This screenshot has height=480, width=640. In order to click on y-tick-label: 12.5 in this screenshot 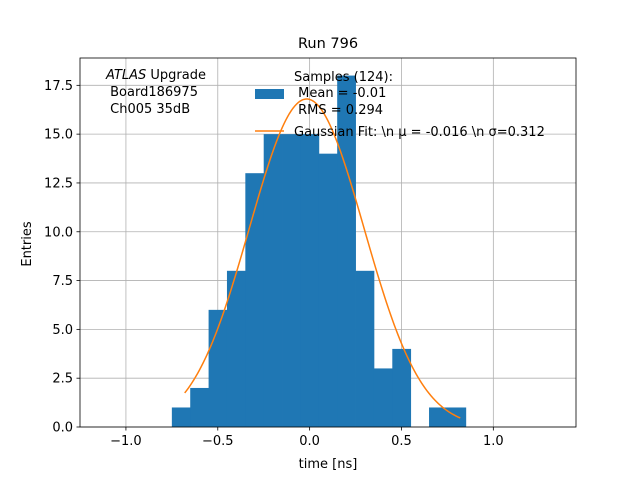, I will do `click(58, 183)`.